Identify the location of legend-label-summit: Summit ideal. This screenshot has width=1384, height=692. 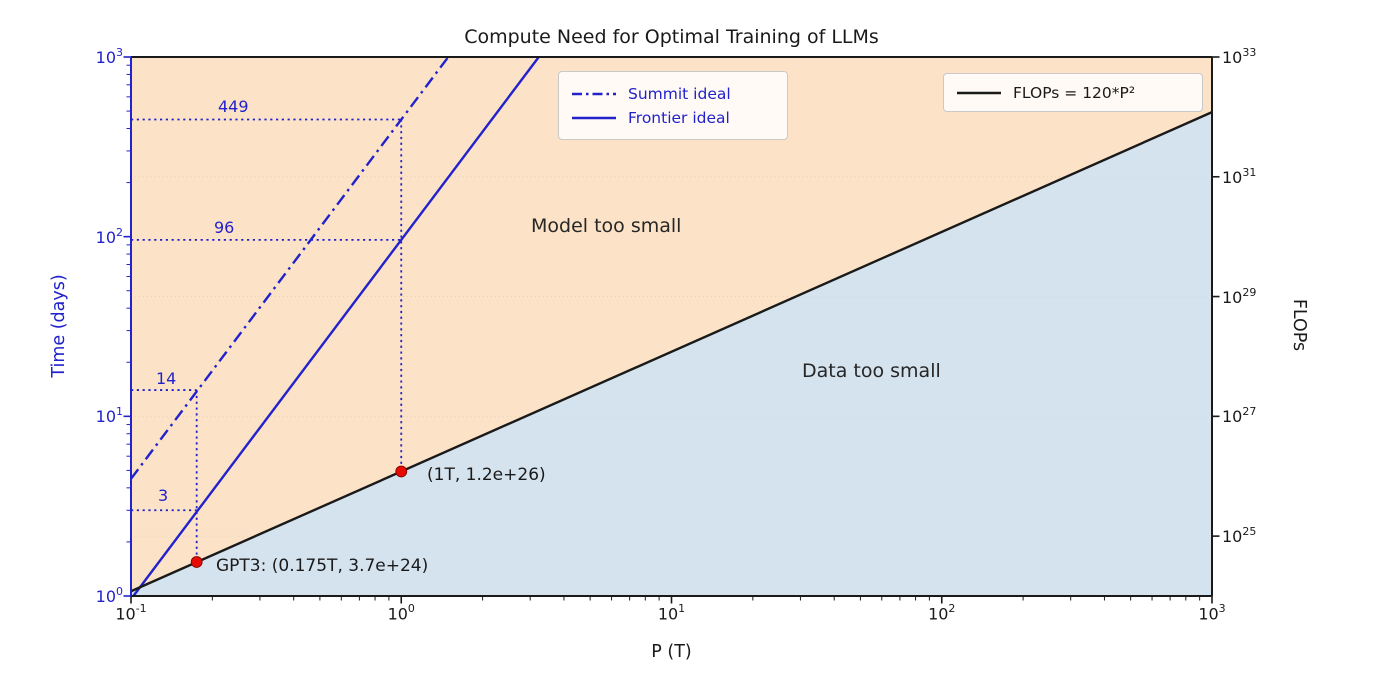
(679, 93).